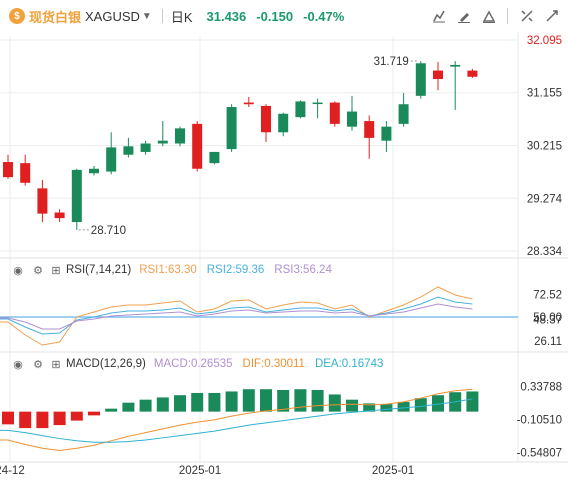 The height and width of the screenshot is (485, 568). I want to click on popout-icon, so click(552, 16).